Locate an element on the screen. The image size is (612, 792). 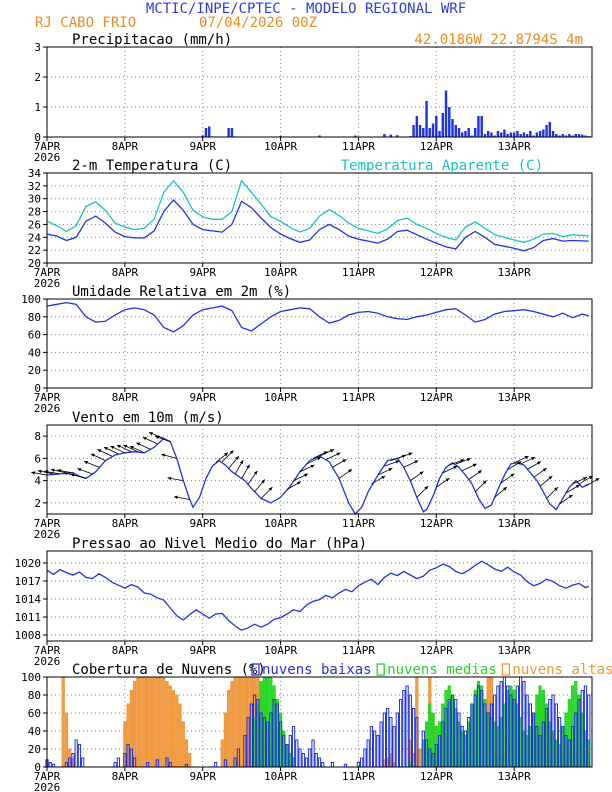
panel-title: Cobertura de Nuvens (%) is located at coordinates (169, 670).